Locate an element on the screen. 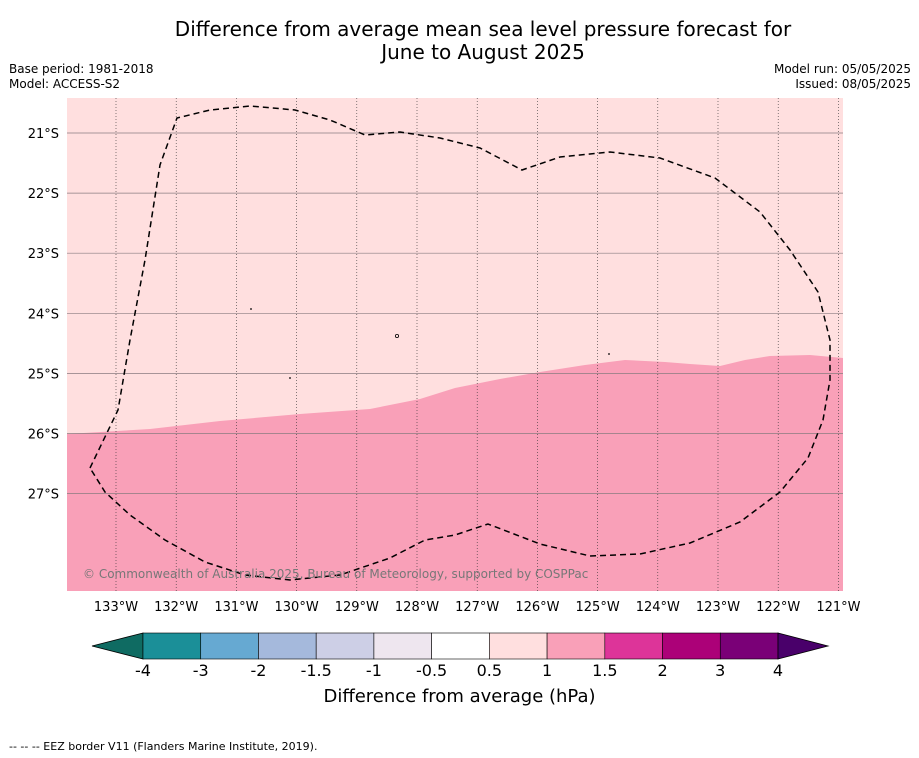 The height and width of the screenshot is (758, 919). colorbar-label: Difference from average (hPa) is located at coordinates (459, 696).